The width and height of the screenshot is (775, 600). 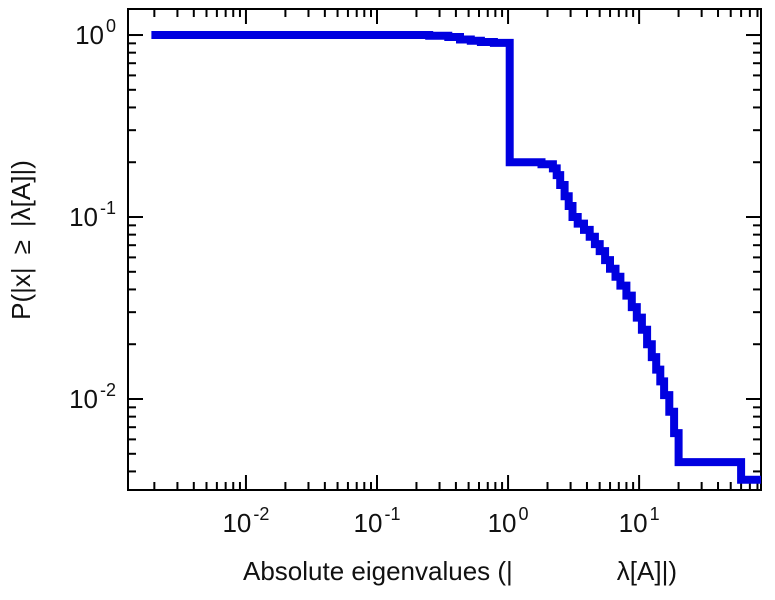 I want to click on x-tick-label: 10 0, so click(x=508, y=521).